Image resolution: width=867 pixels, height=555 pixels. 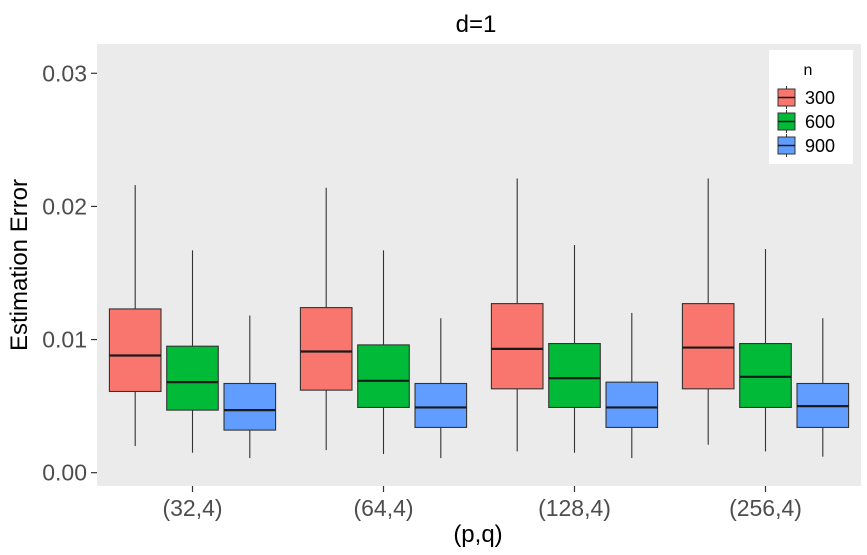 What do you see at coordinates (476, 24) in the screenshot?
I see `chart-title: d=1` at bounding box center [476, 24].